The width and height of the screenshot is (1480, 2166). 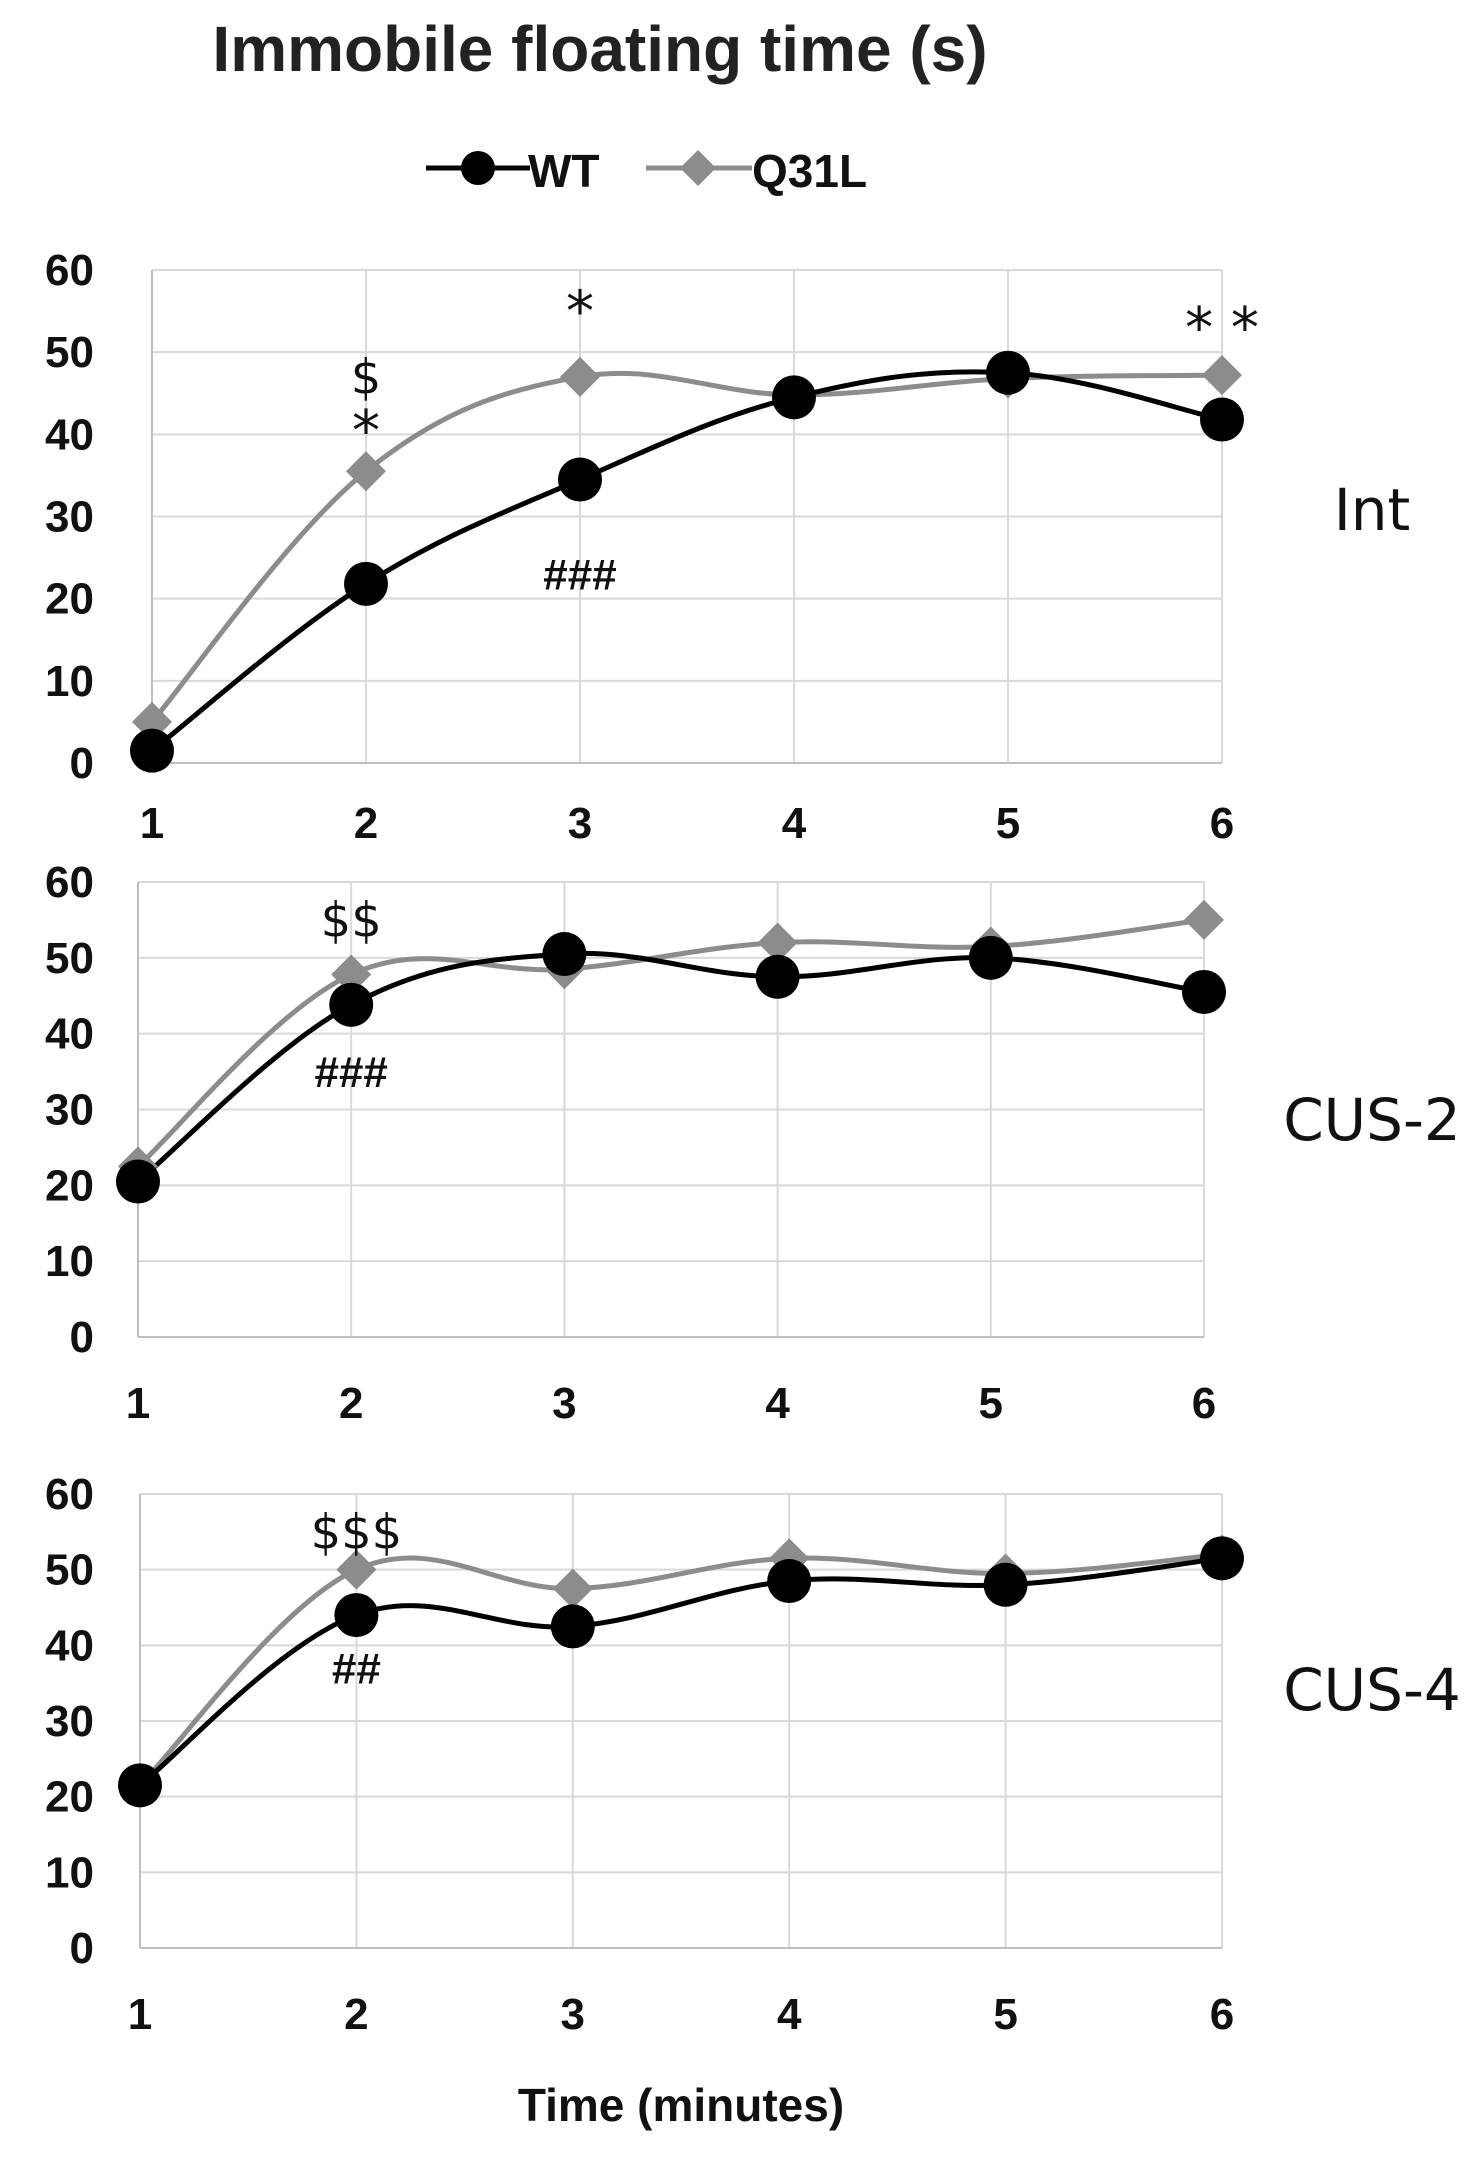 What do you see at coordinates (356, 1668) in the screenshot?
I see `annotation-label: ##` at bounding box center [356, 1668].